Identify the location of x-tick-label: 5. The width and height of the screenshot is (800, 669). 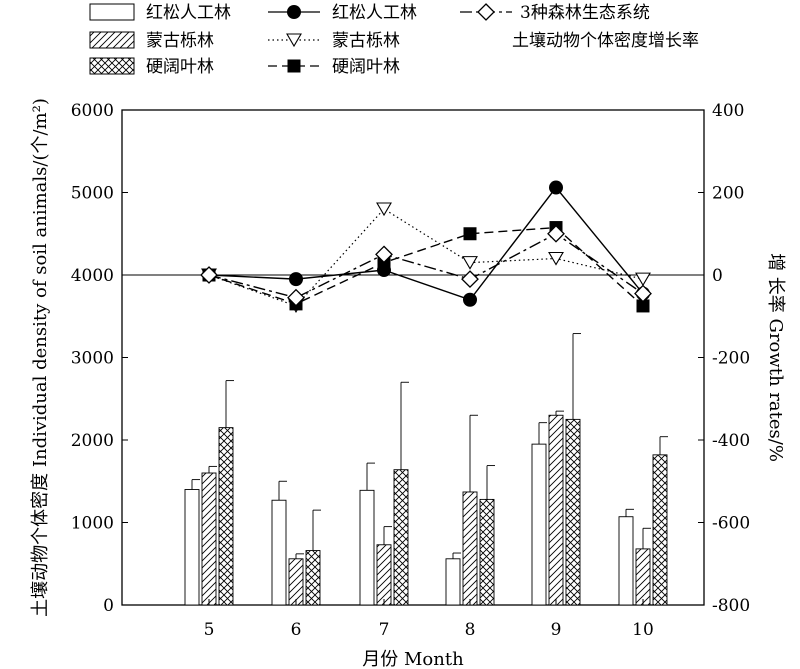
(209, 630).